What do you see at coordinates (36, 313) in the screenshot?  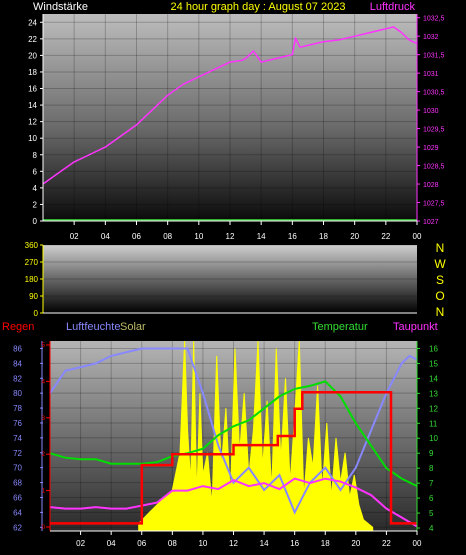 I see `direction-tick-label: 0` at bounding box center [36, 313].